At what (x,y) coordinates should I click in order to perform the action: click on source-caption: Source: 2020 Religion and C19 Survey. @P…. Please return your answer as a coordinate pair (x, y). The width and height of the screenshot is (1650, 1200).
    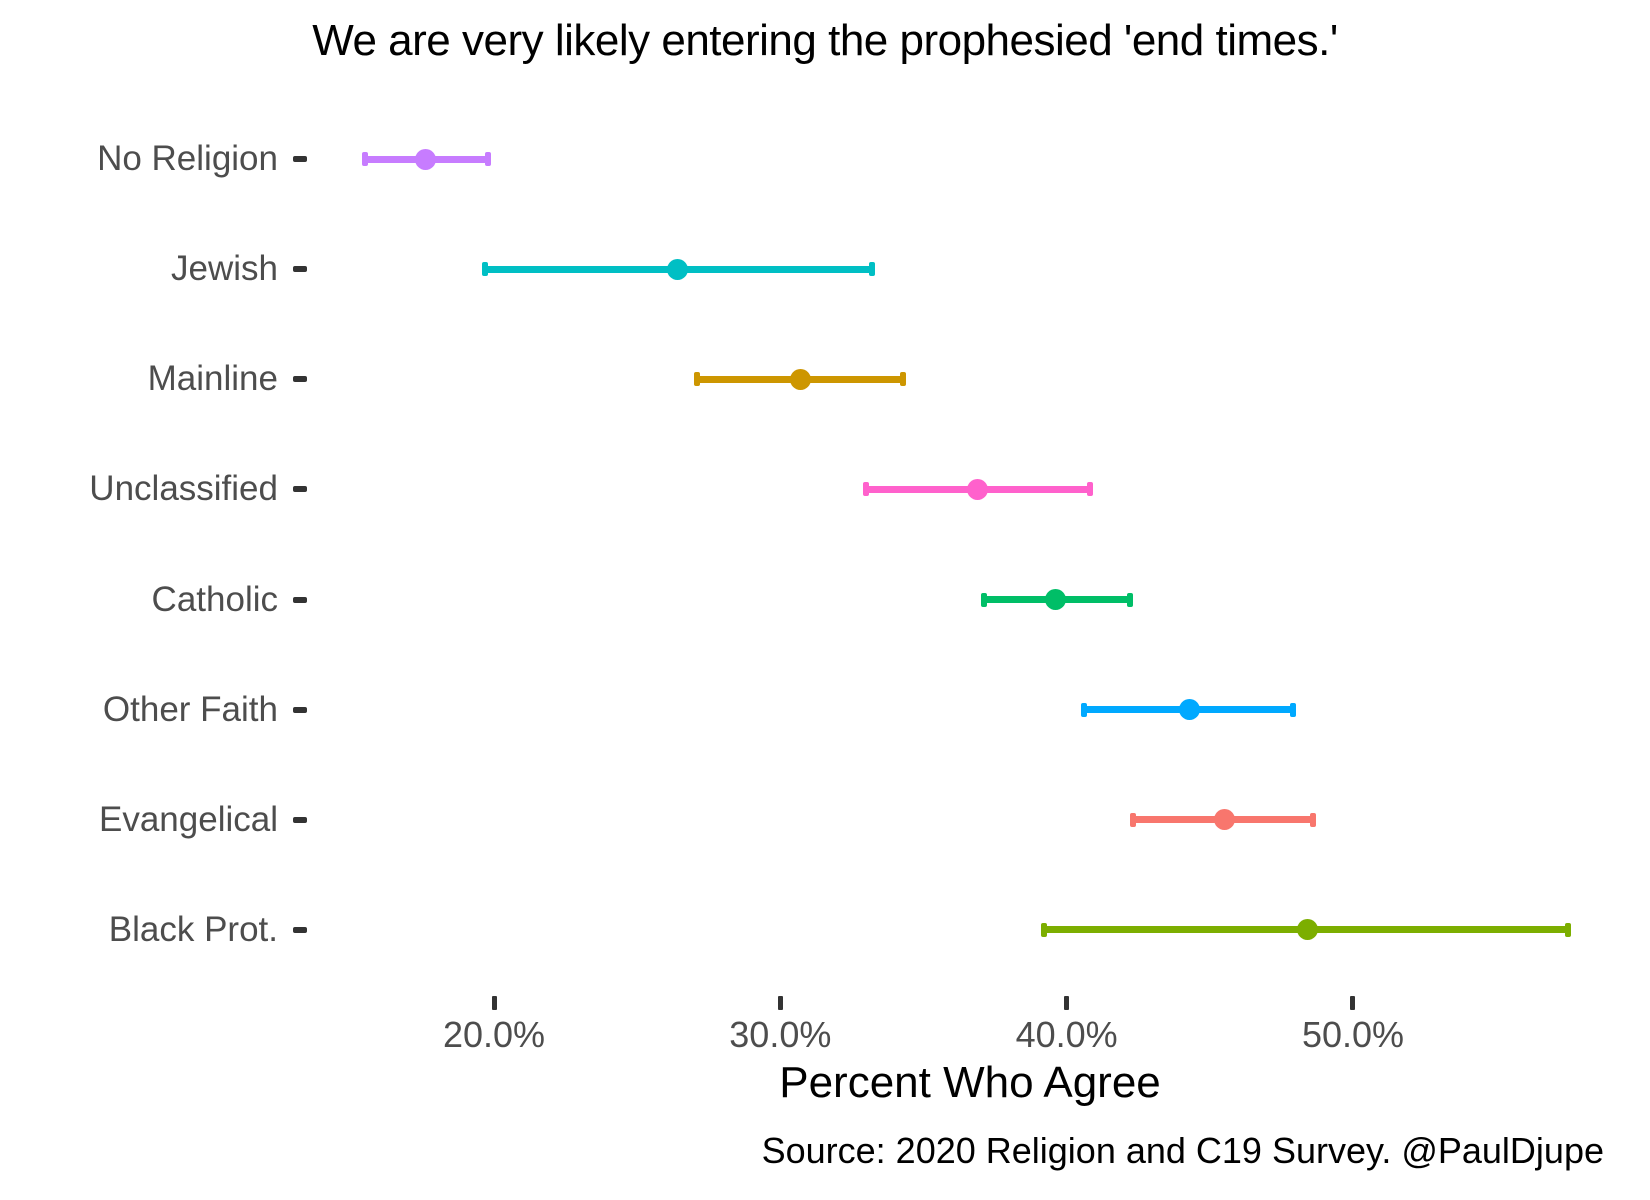
    Looking at the image, I should click on (1182, 1150).